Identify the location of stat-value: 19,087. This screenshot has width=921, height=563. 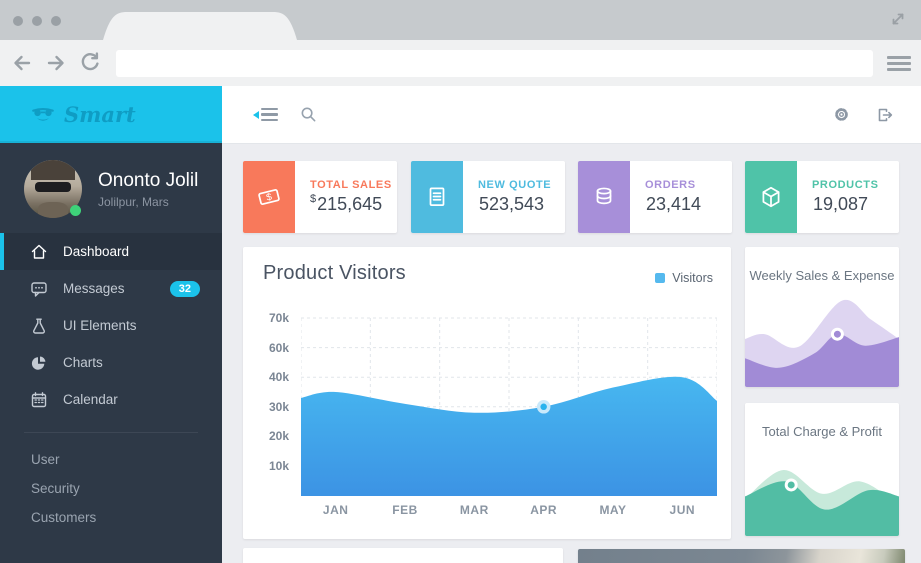
(845, 204).